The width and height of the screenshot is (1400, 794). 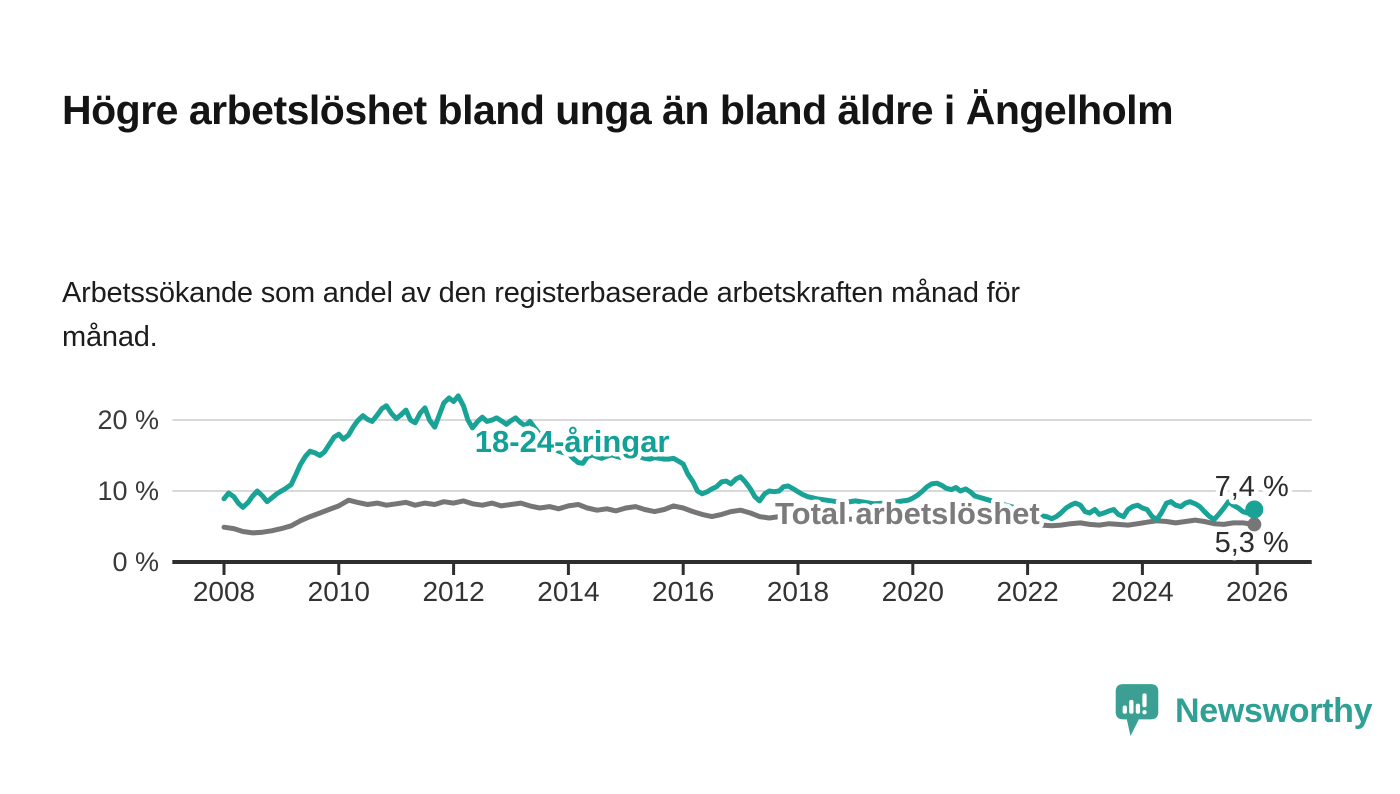 What do you see at coordinates (568, 591) in the screenshot?
I see `x-label-2014: 2014` at bounding box center [568, 591].